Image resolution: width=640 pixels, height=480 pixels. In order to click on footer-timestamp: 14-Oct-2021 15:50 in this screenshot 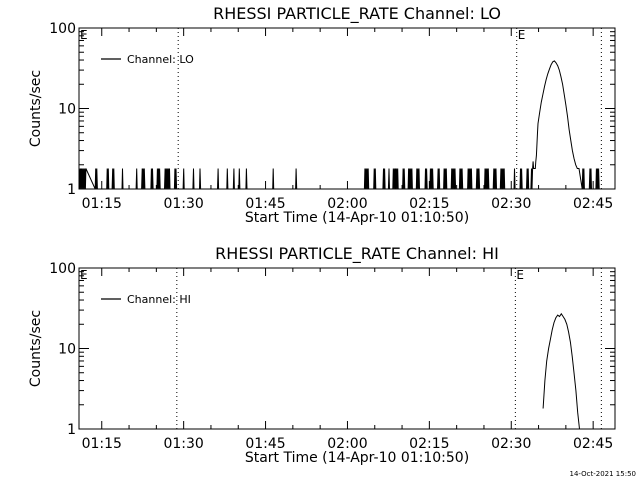, I will do `click(602, 474)`.